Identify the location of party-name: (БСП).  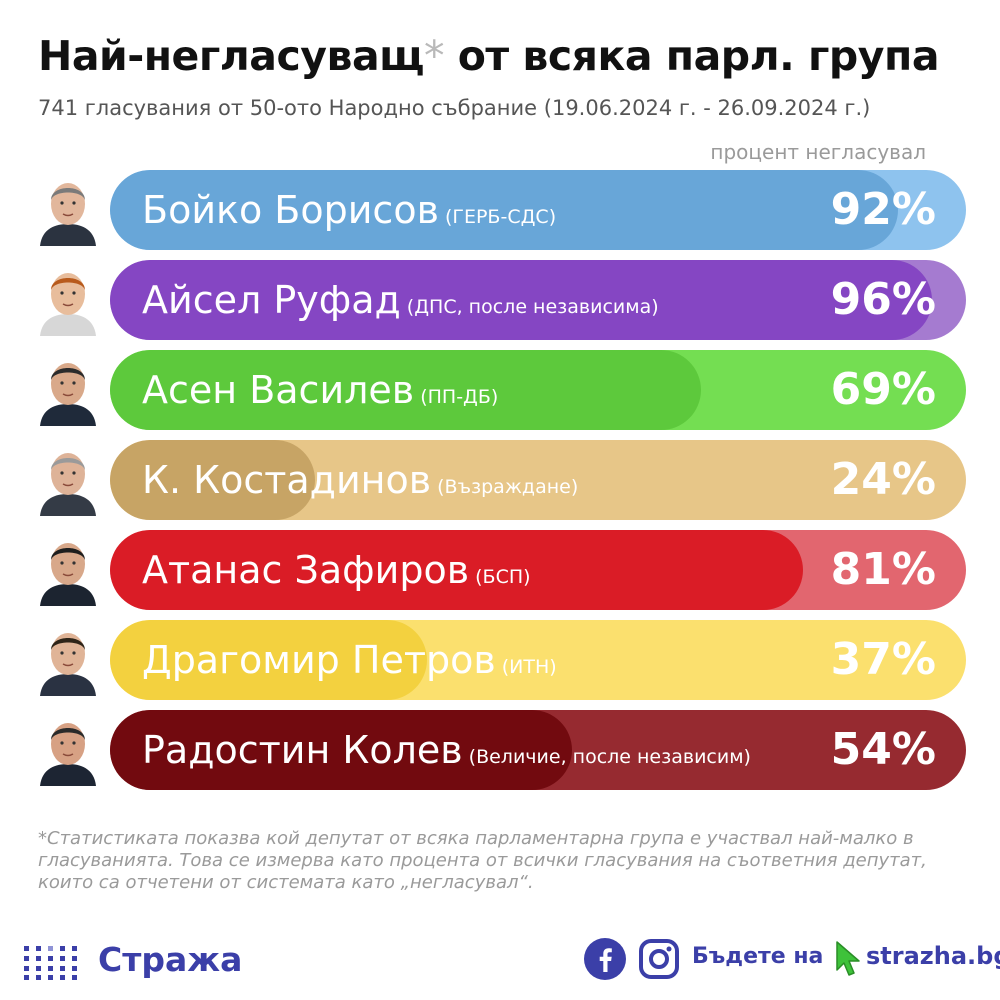
(503, 577).